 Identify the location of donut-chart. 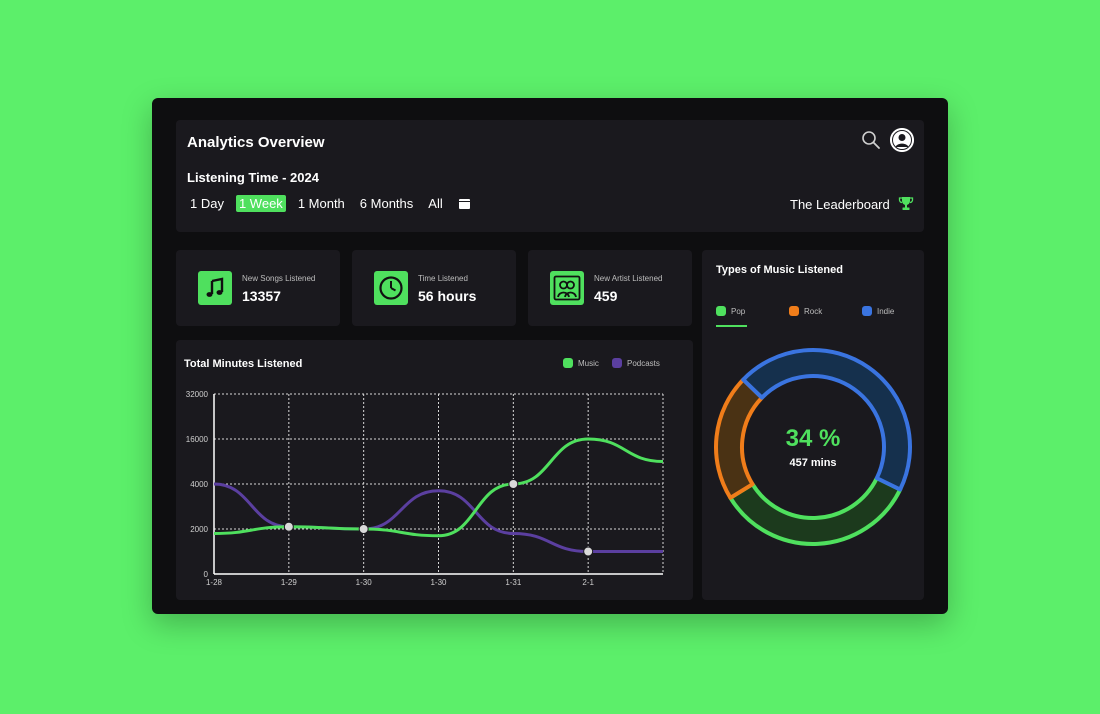
(813, 447).